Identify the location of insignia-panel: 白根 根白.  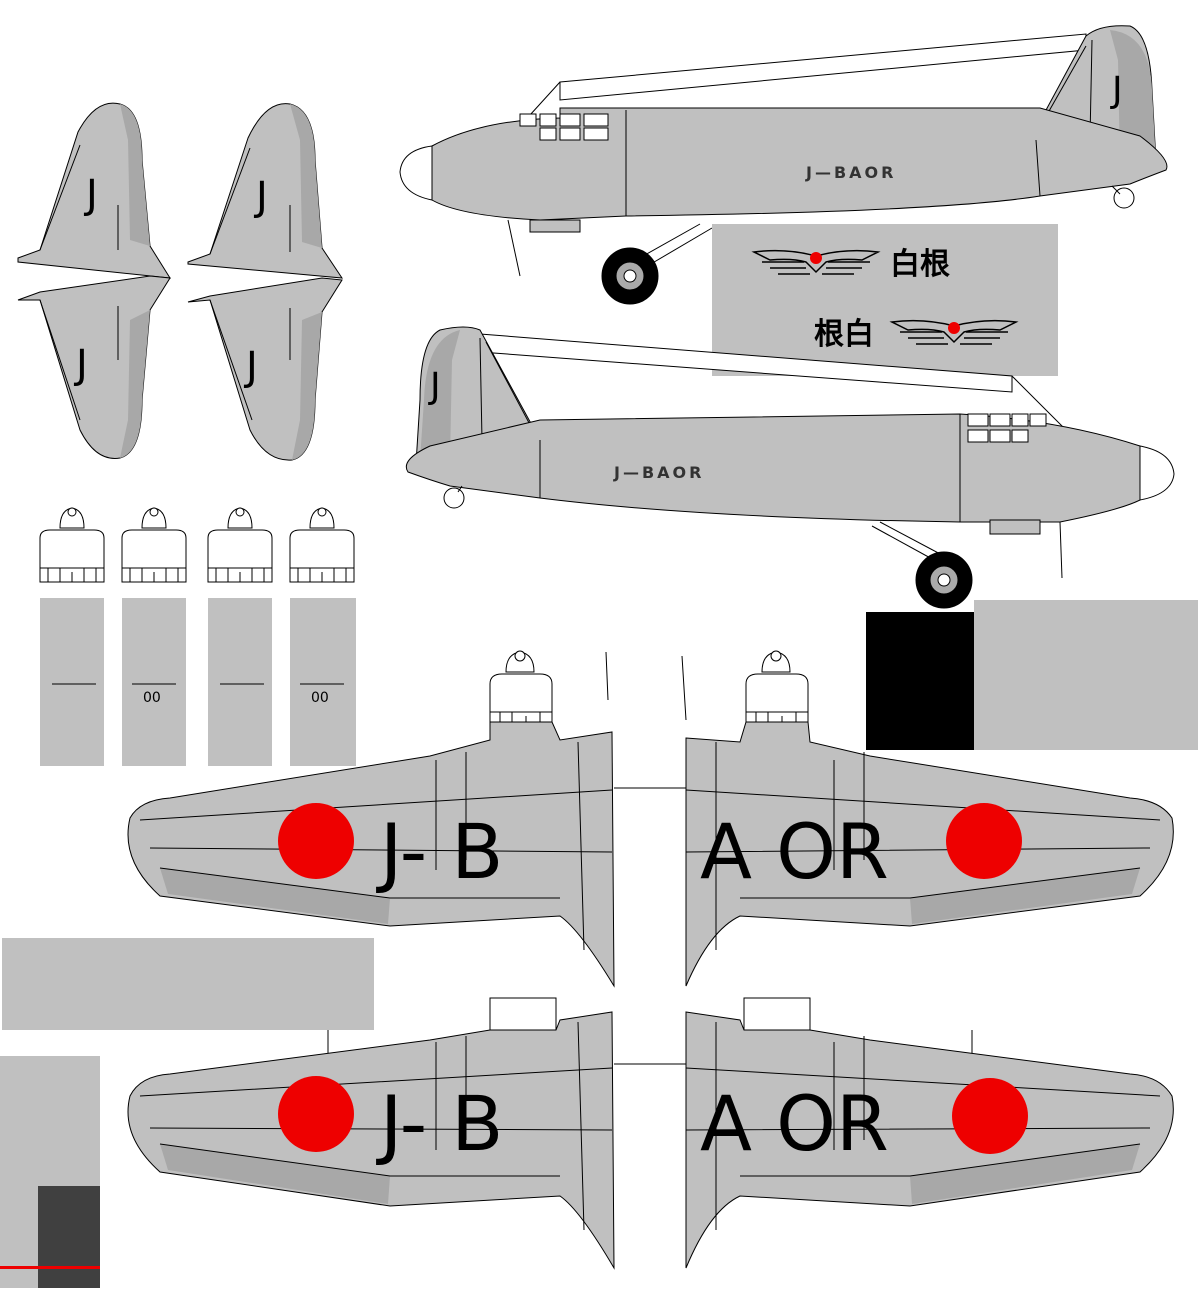
(885, 300).